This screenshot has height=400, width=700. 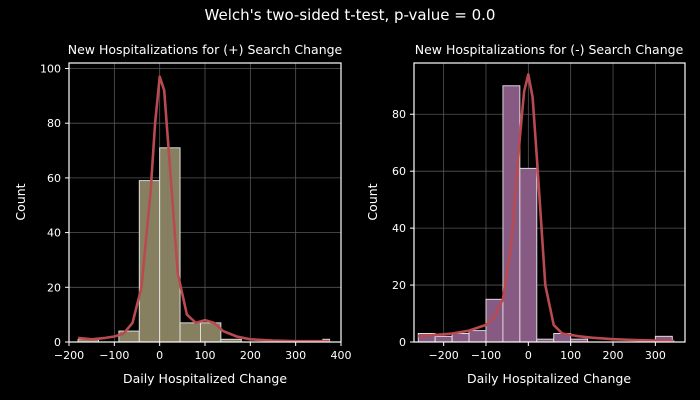 What do you see at coordinates (350, 15) in the screenshot?
I see `figure-suptitle: Welch's two-sided t-test, p-value = 0.0` at bounding box center [350, 15].